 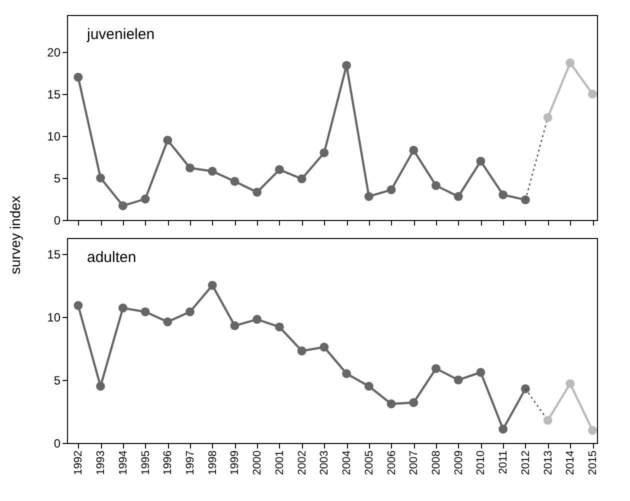 I want to click on x-tick-label: 1992, so click(x=78, y=462).